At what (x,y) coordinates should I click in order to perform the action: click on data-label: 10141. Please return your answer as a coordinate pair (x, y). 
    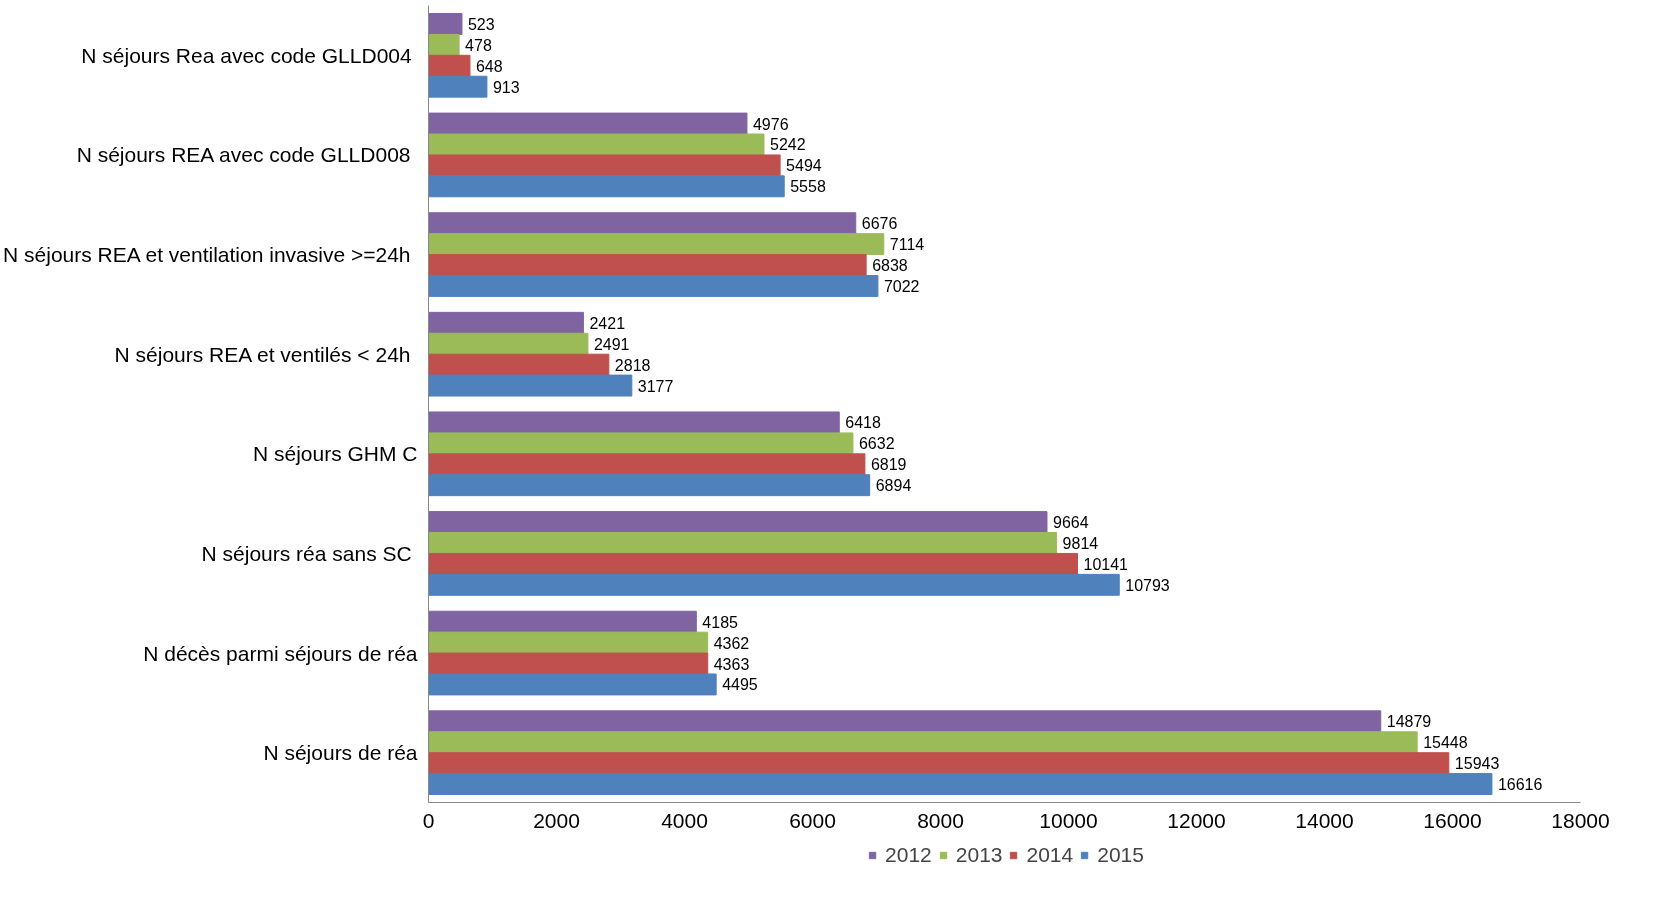
    Looking at the image, I should click on (1106, 564).